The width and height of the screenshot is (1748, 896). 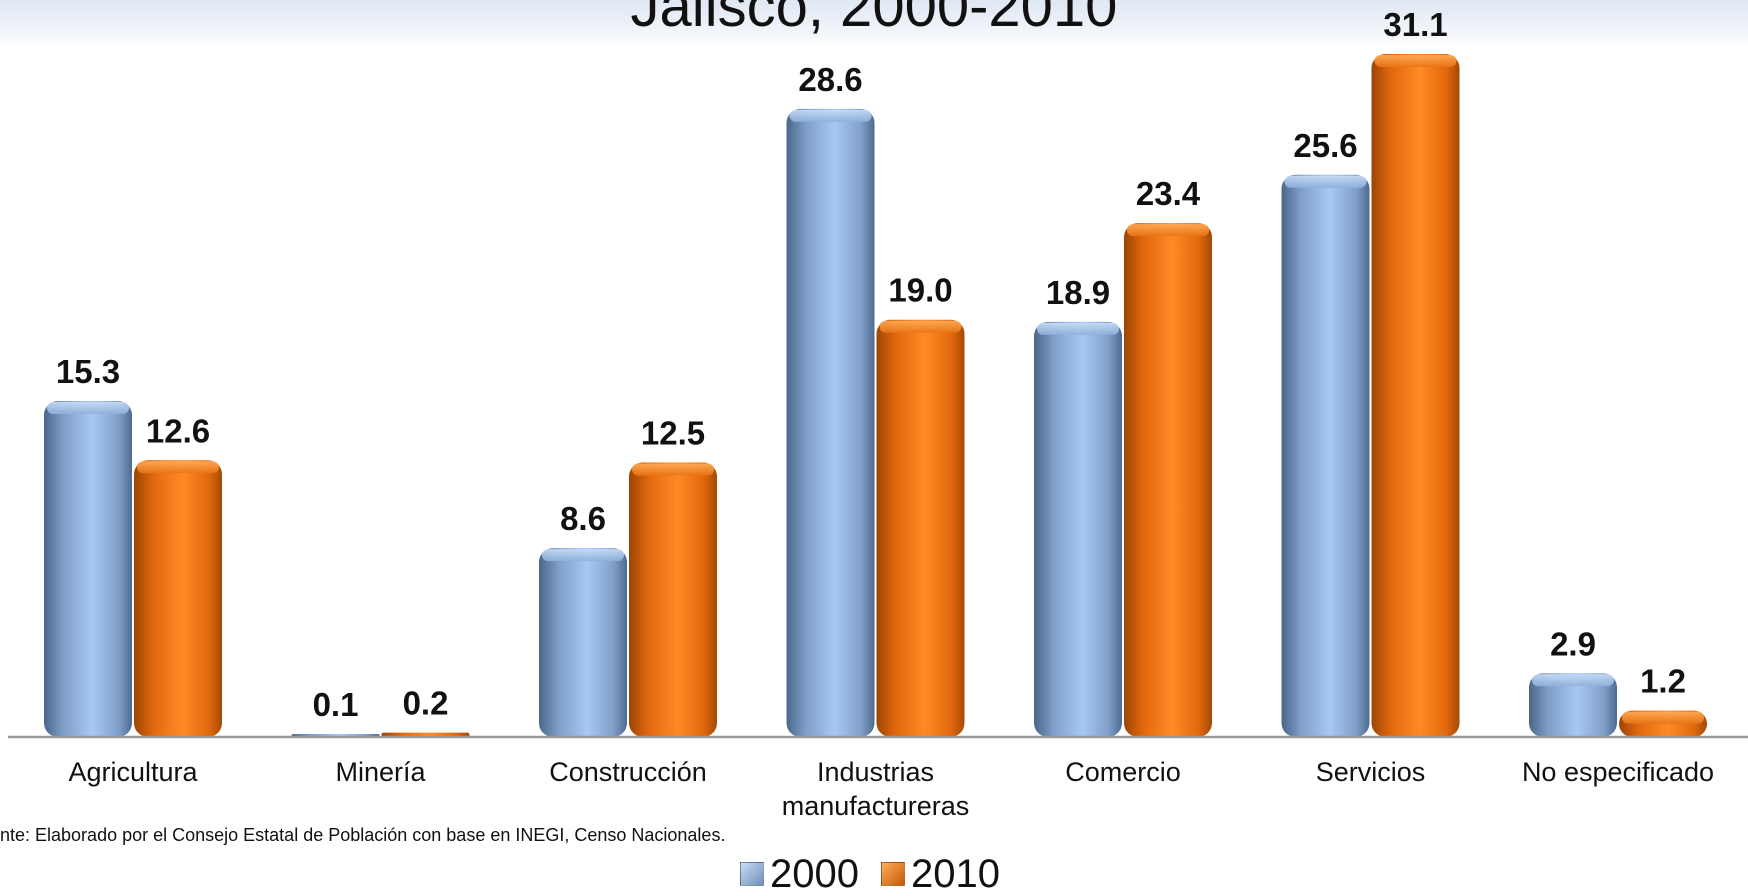 What do you see at coordinates (673, 432) in the screenshot?
I see `value-label-2010-2: 12.5` at bounding box center [673, 432].